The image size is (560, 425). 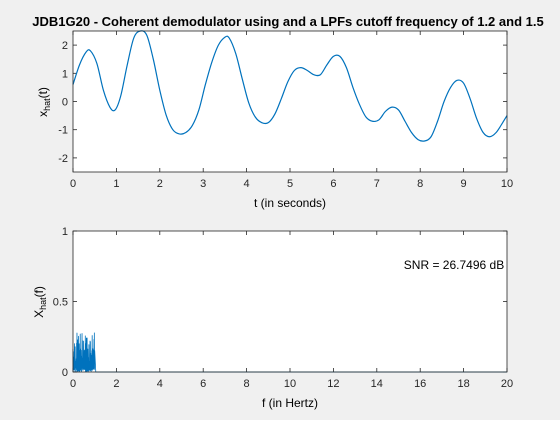 What do you see at coordinates (43, 92) in the screenshot?
I see `y-axis-label-tail: (t)` at bounding box center [43, 92].